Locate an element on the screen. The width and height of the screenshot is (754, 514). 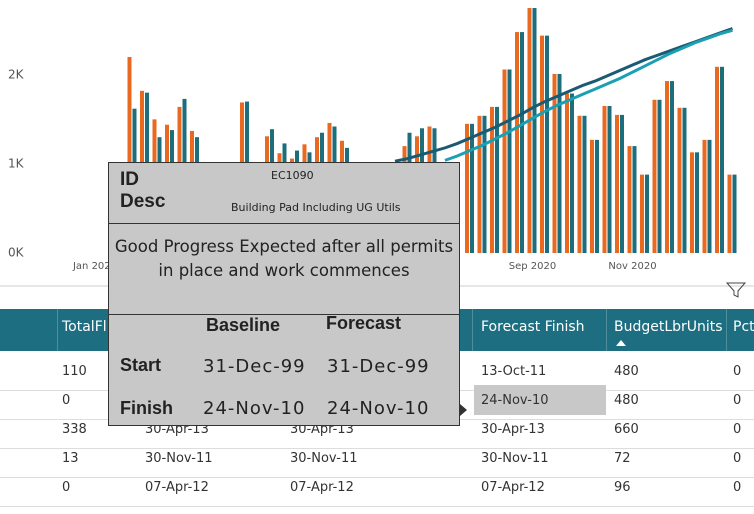
column-header: Pct is located at coordinates (743, 327).